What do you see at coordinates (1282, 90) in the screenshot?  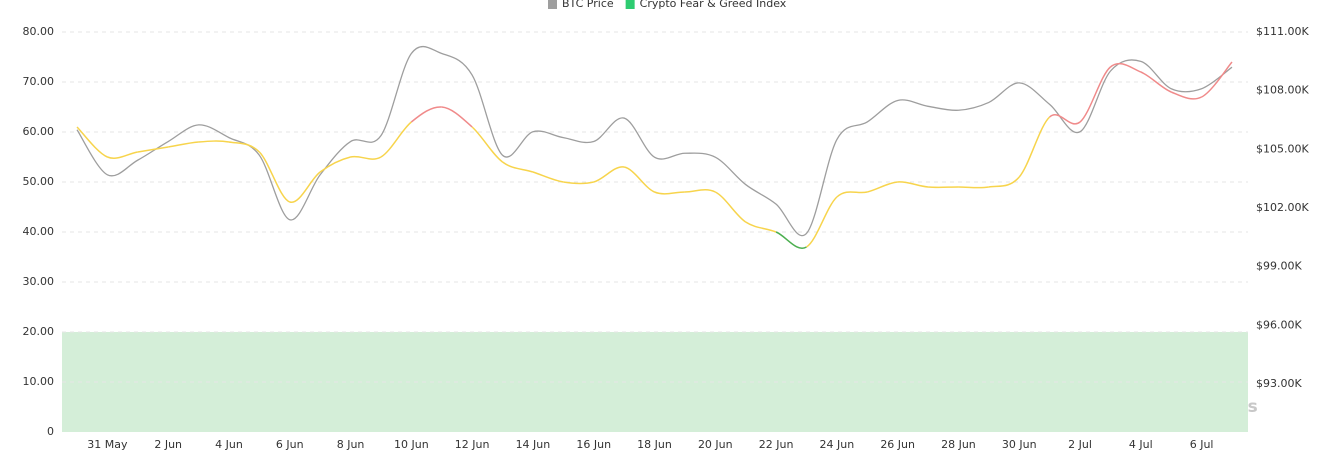 I see `y2-tick-label: $108.00K` at bounding box center [1282, 90].